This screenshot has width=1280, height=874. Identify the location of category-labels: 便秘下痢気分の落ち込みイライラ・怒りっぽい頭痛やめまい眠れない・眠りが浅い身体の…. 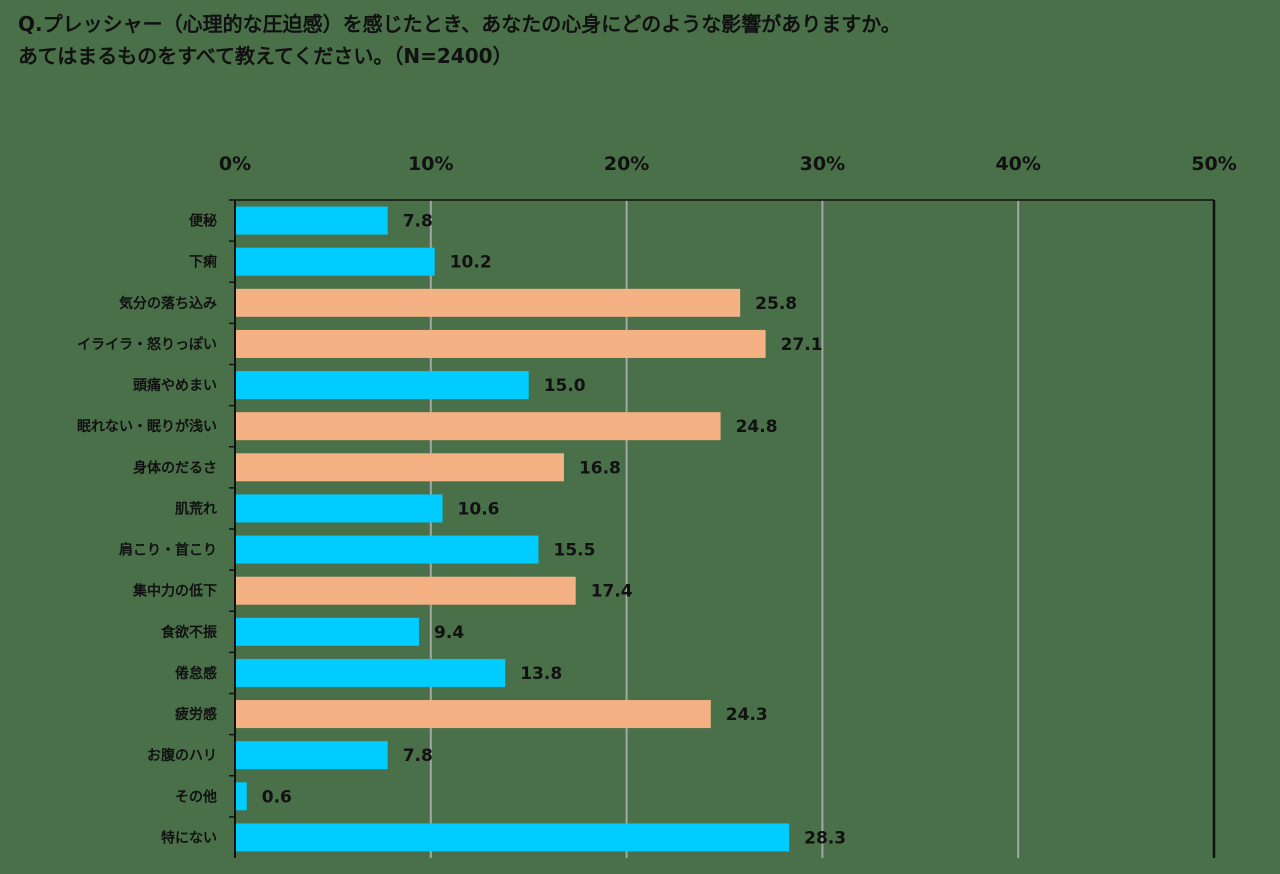
(147, 530).